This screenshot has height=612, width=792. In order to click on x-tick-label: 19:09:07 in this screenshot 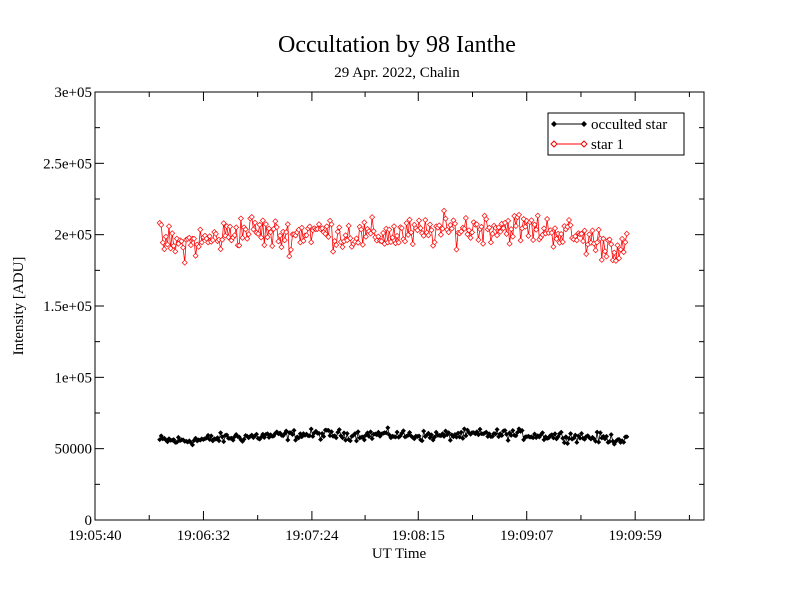, I will do `click(527, 536)`.